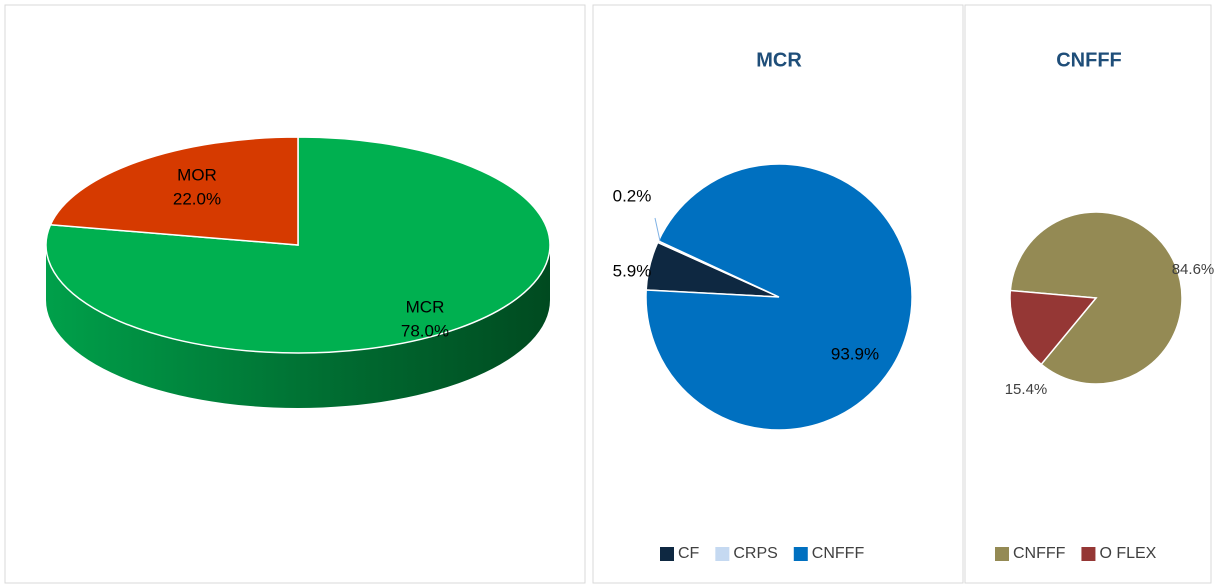 The height and width of the screenshot is (588, 1216). I want to click on legend-label: CF, so click(689, 553).